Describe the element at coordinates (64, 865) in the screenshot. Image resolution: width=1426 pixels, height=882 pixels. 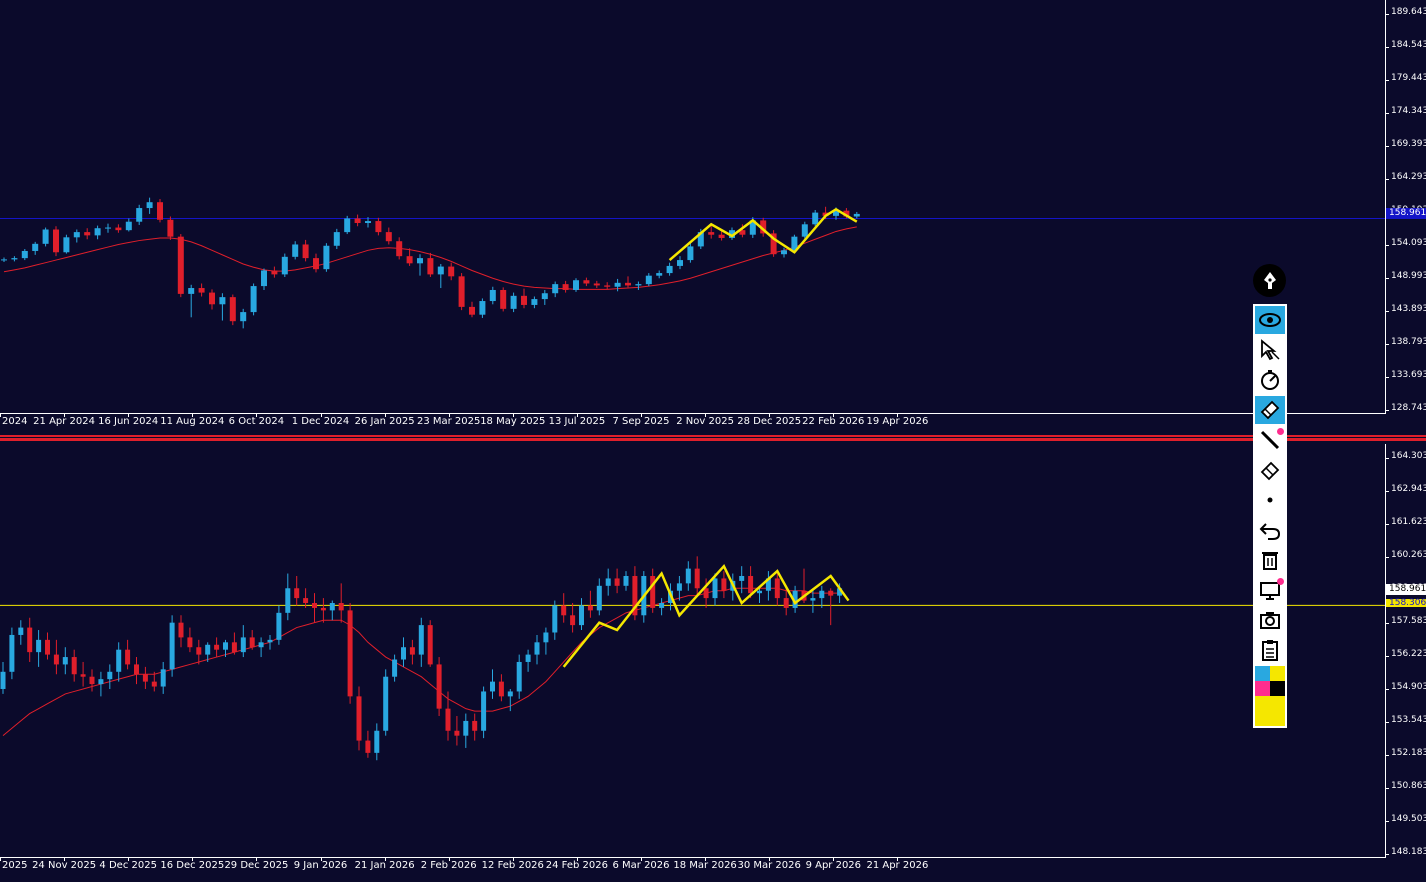
I see `time-tick-label: 24 Nov 2025` at that location.